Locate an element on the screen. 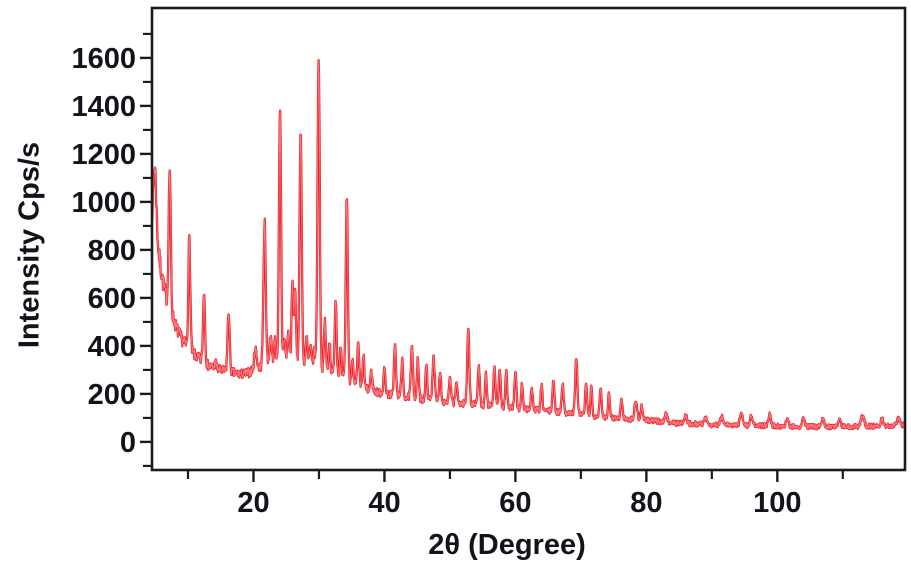 This screenshot has height=572, width=911. y-tick-label: 400 is located at coordinates (112, 347).